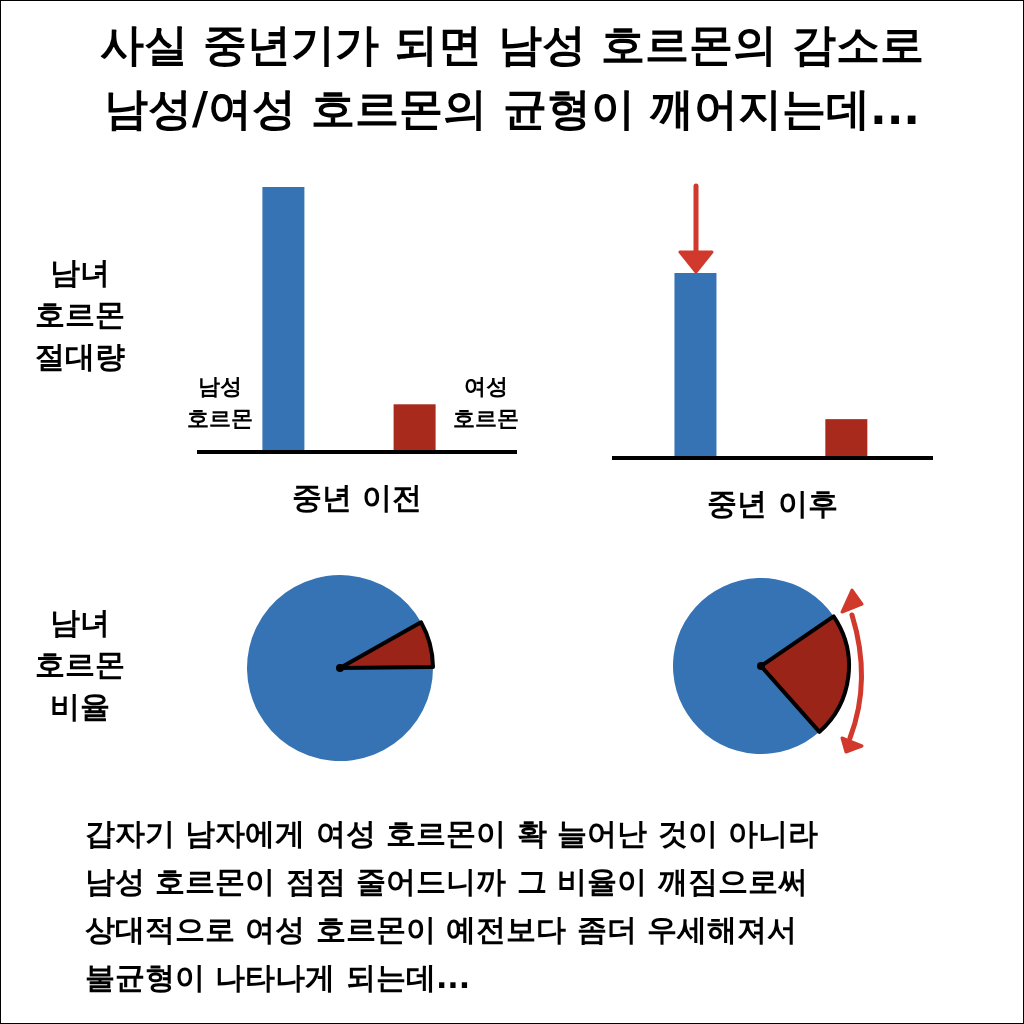 The height and width of the screenshot is (1024, 1024). I want to click on x-axis-title: 중년 이후, so click(772, 503).